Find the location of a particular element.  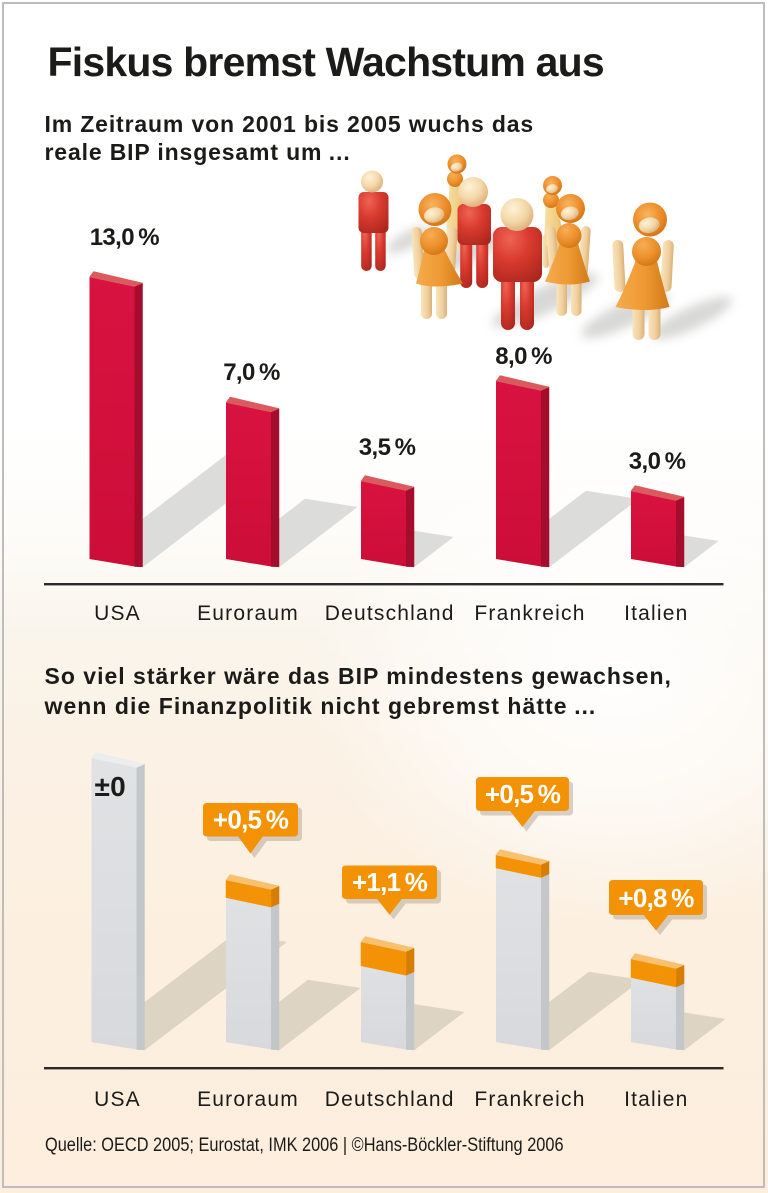

svg-text: +0,8 % is located at coordinates (656, 898).